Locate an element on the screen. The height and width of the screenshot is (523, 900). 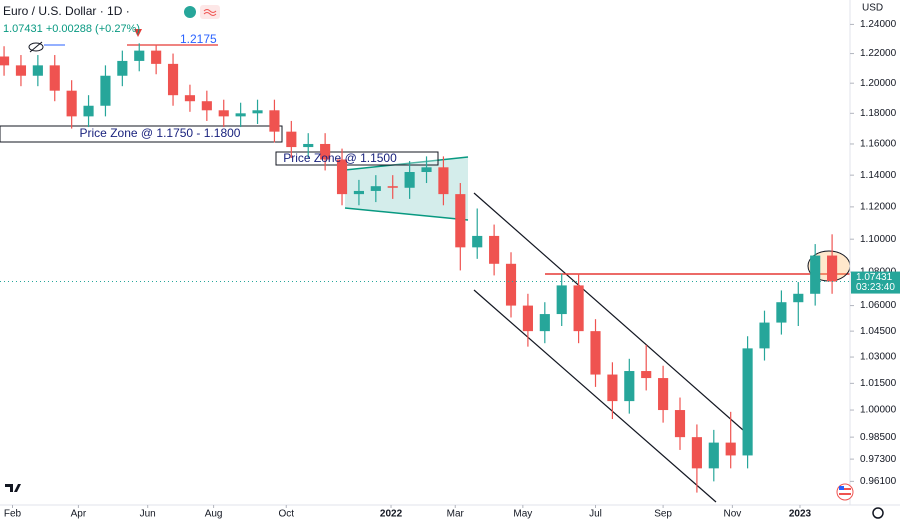
status-badge is located at coordinates (190, 12).